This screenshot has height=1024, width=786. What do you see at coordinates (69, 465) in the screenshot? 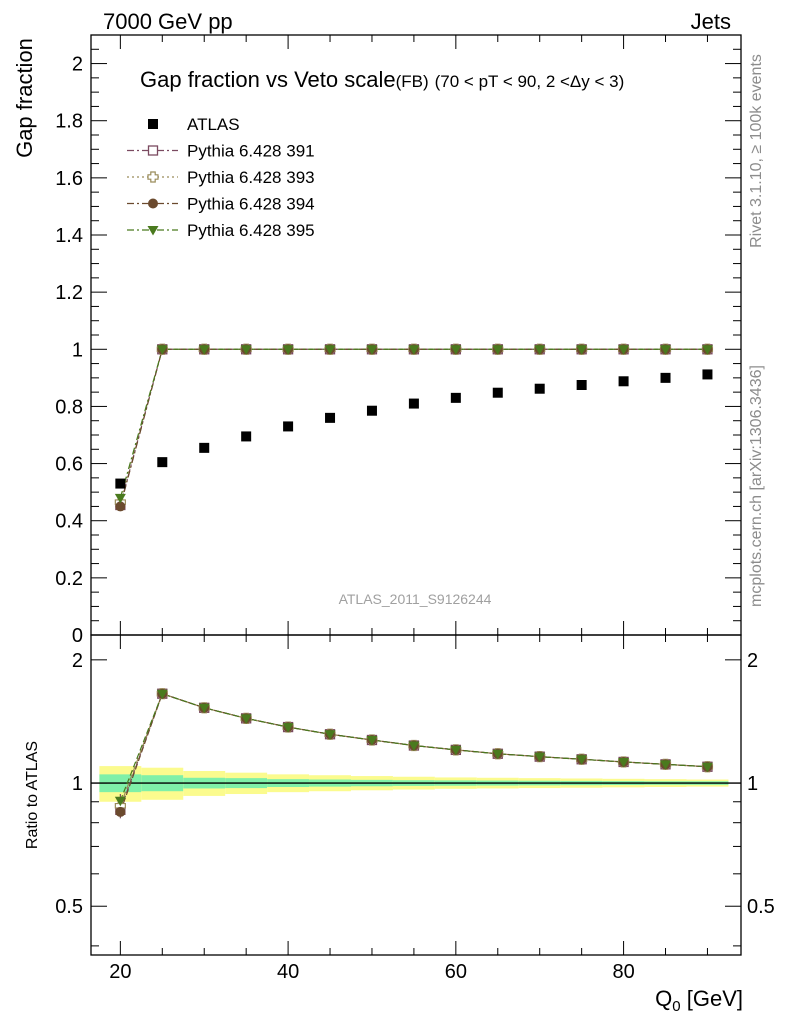
I see `main-y-tick-label: 0.6` at bounding box center [69, 465].